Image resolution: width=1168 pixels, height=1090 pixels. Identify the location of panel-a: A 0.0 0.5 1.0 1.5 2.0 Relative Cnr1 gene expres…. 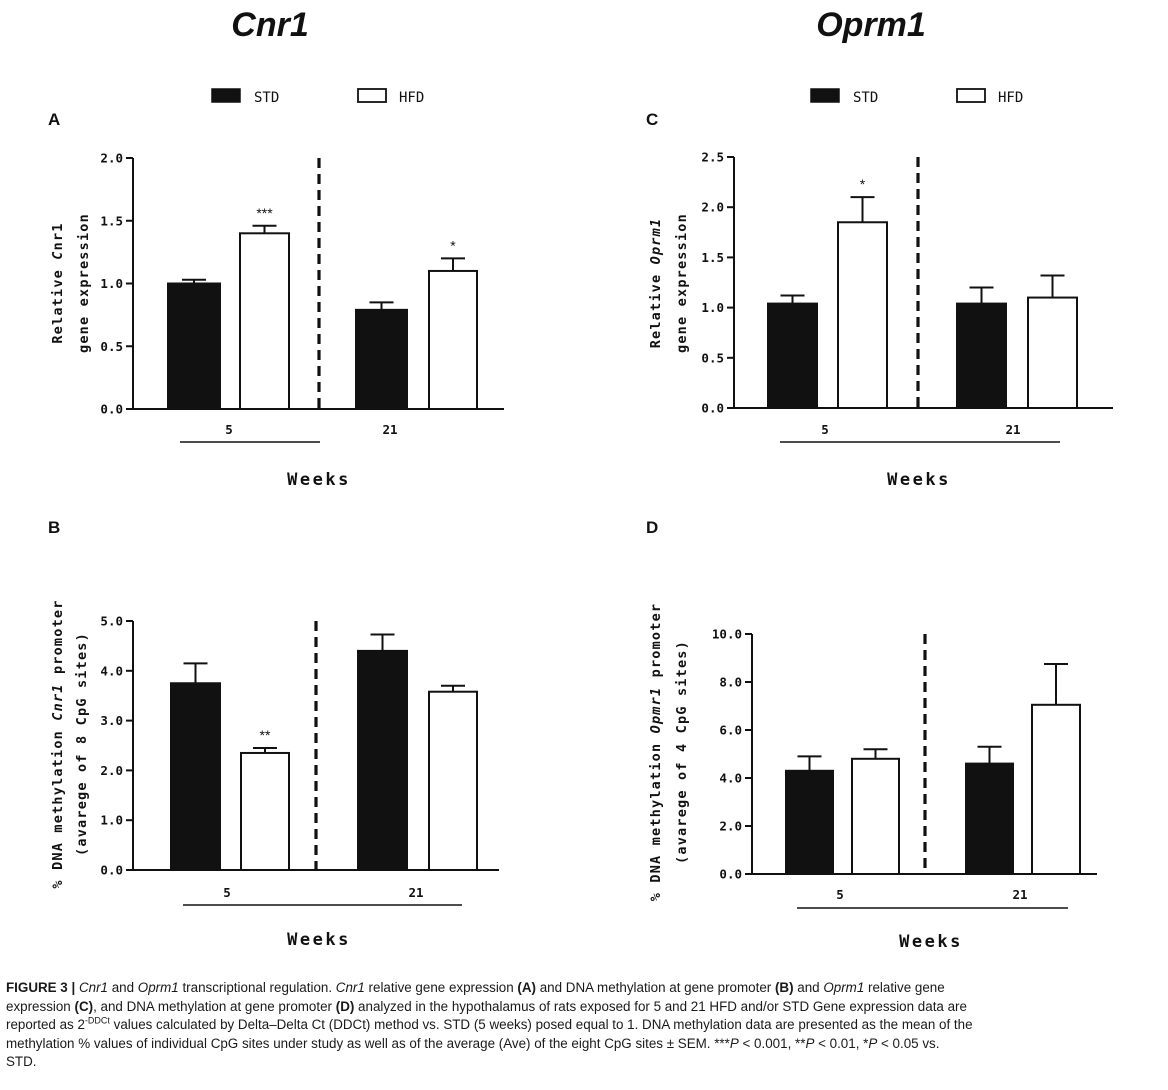
(276, 300).